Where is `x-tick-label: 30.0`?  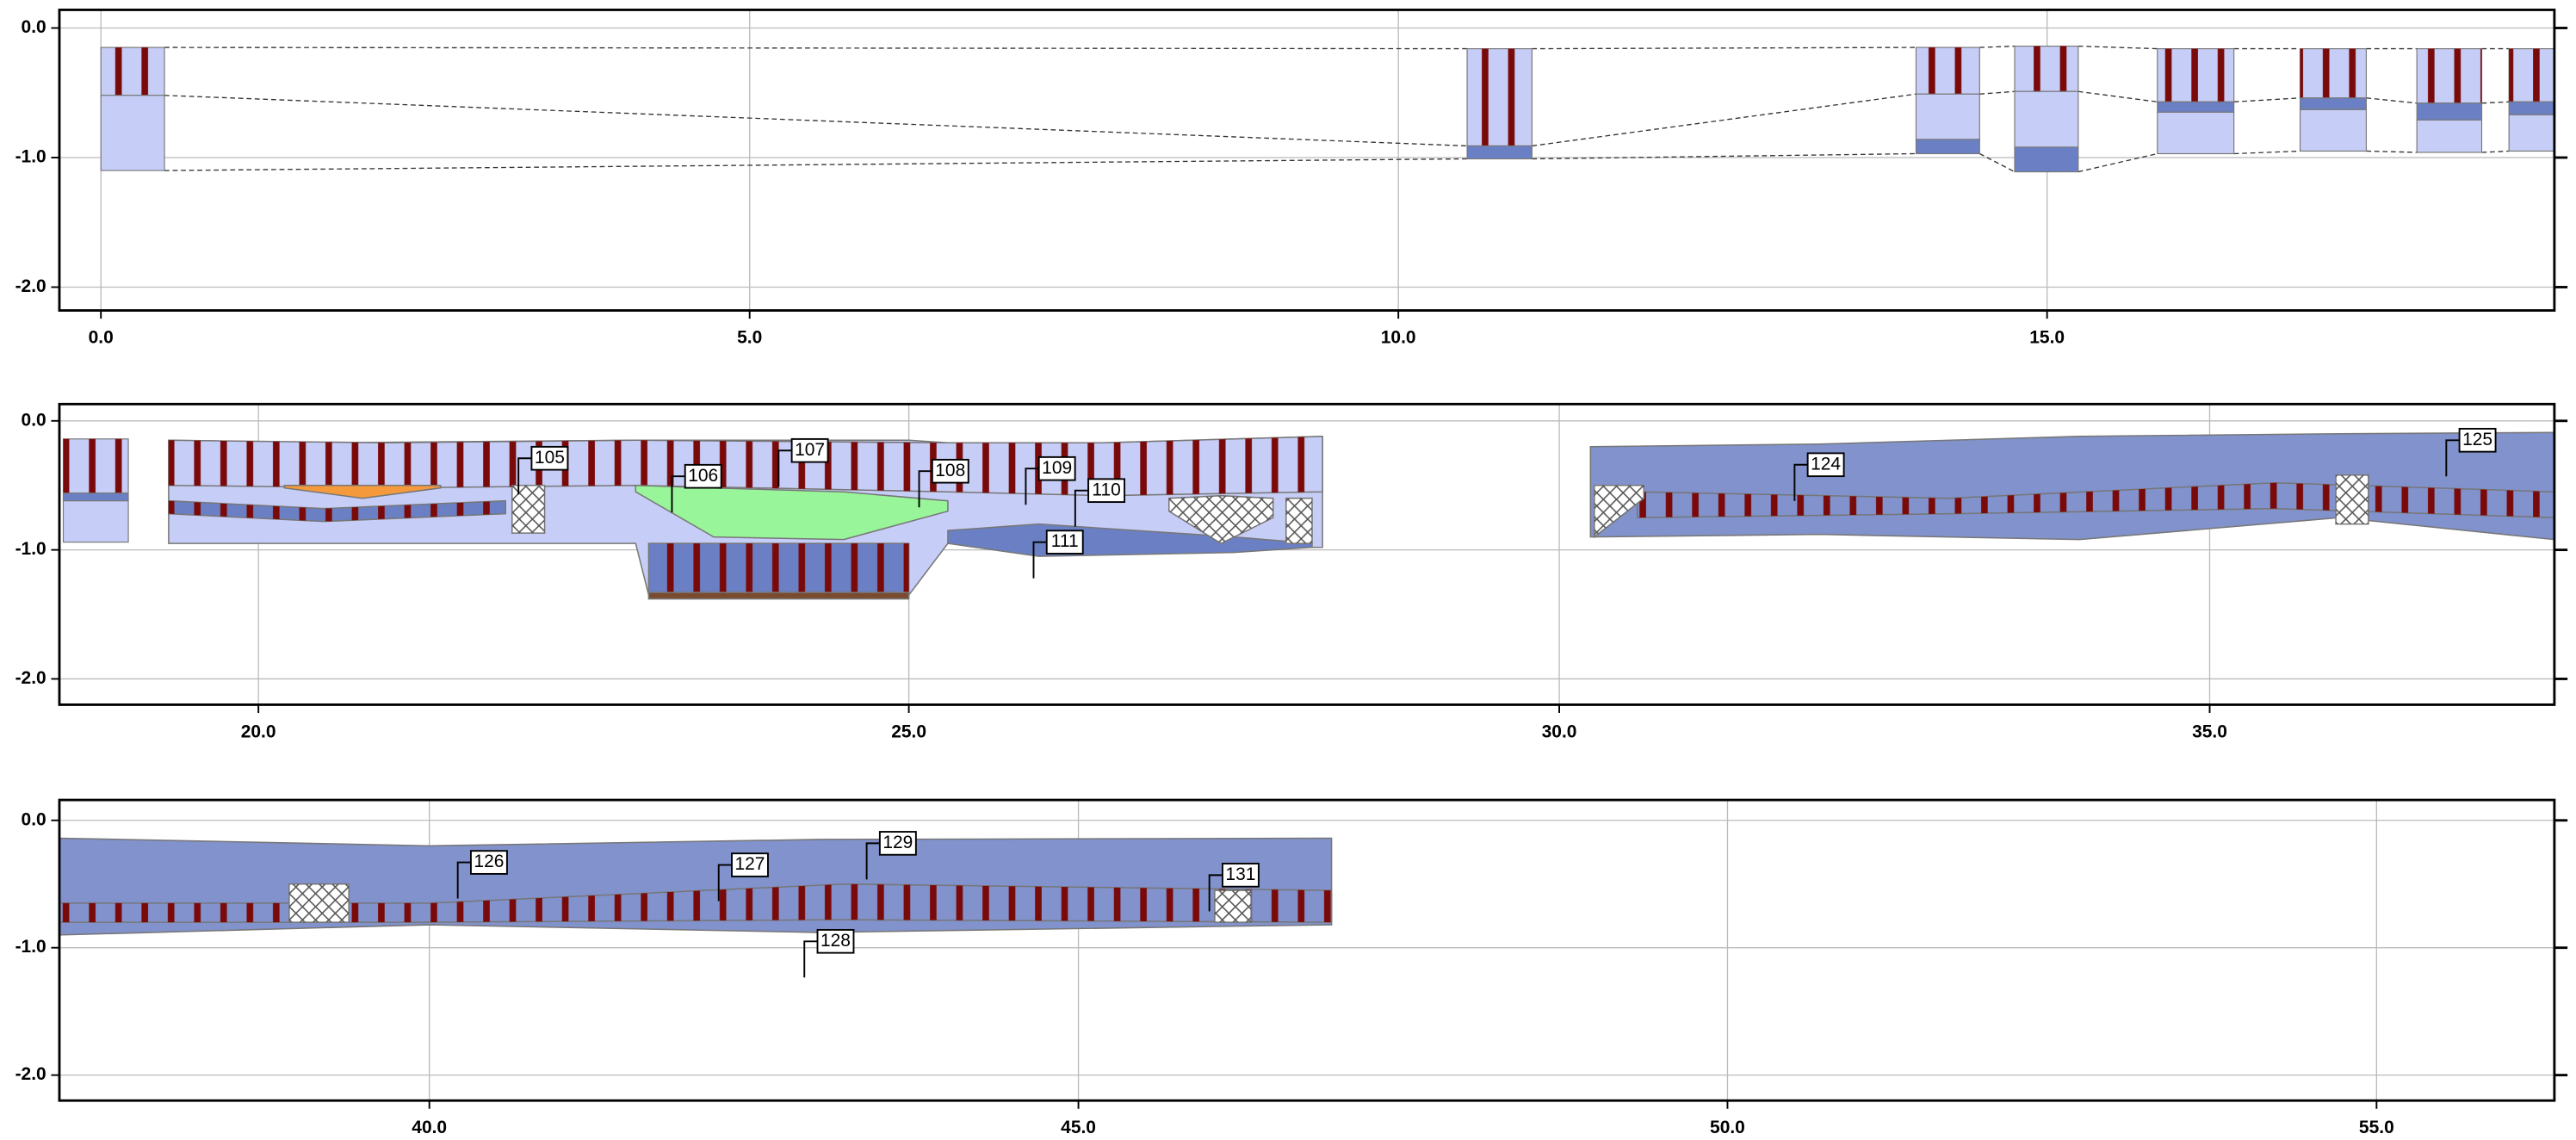 x-tick-label: 30.0 is located at coordinates (1559, 732).